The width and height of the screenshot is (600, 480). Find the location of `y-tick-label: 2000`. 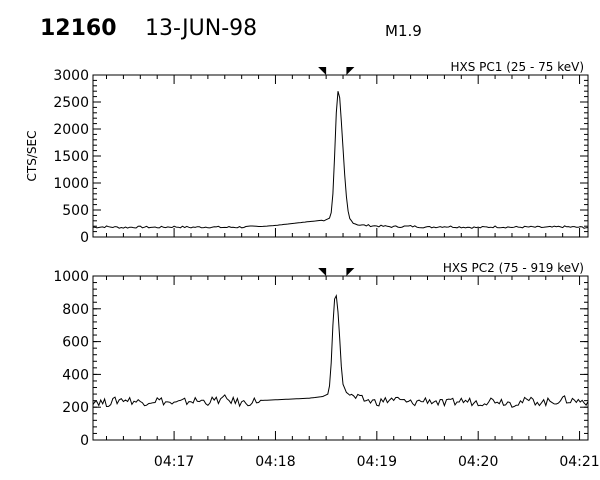

y-tick-label: 2000 is located at coordinates (71, 130).